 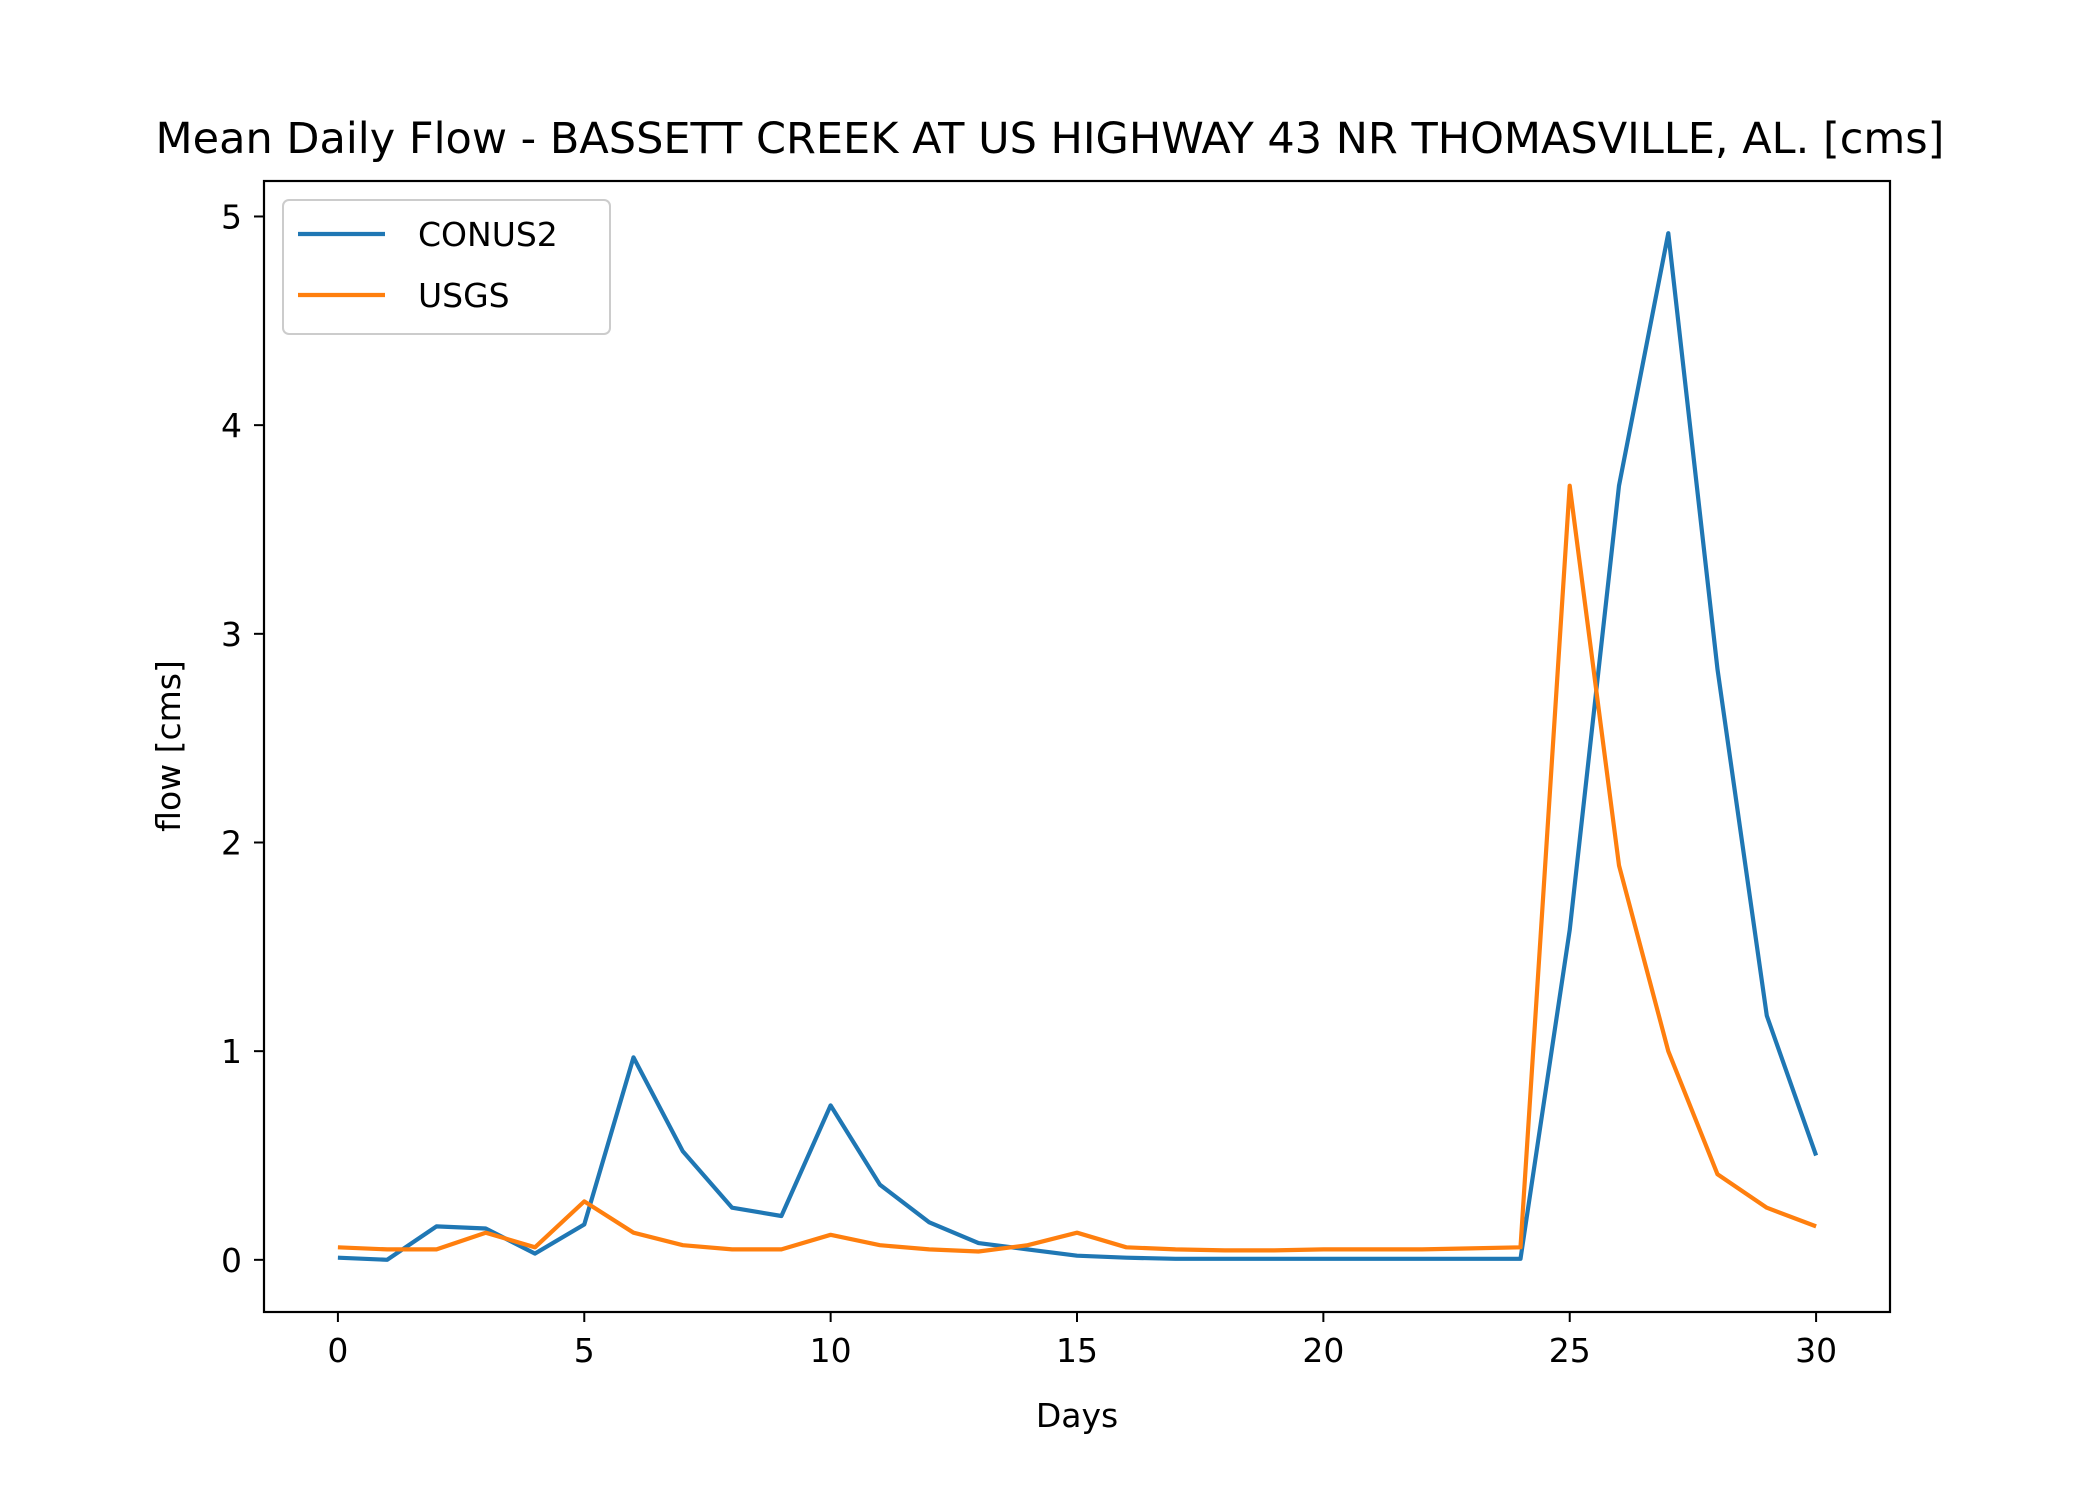 I want to click on y-axis: 0 1 2 3 4 5, so click(x=242, y=738).